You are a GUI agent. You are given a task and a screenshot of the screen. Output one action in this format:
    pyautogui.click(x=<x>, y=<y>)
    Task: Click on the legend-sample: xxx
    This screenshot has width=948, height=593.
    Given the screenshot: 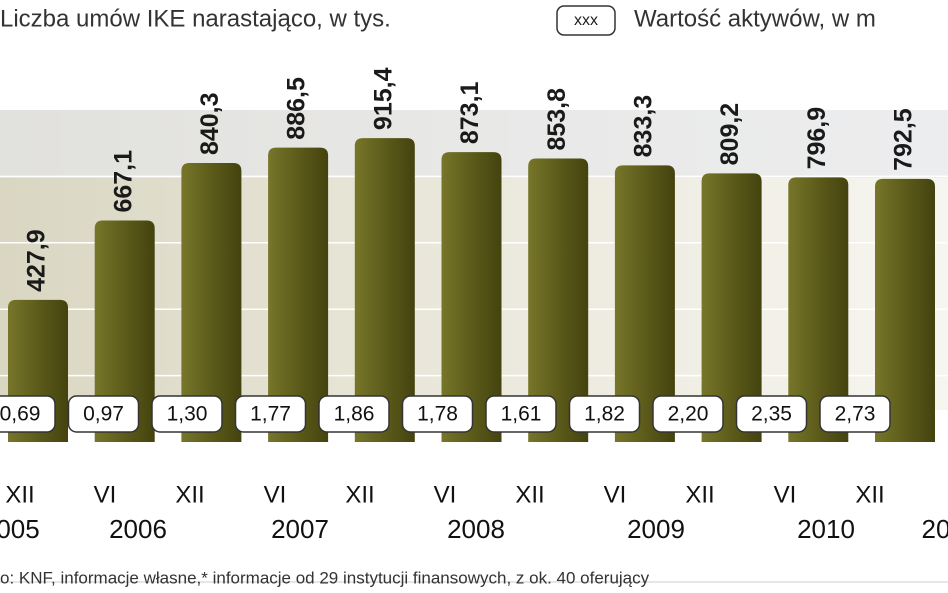 What is the action you would take?
    pyautogui.click(x=586, y=20)
    